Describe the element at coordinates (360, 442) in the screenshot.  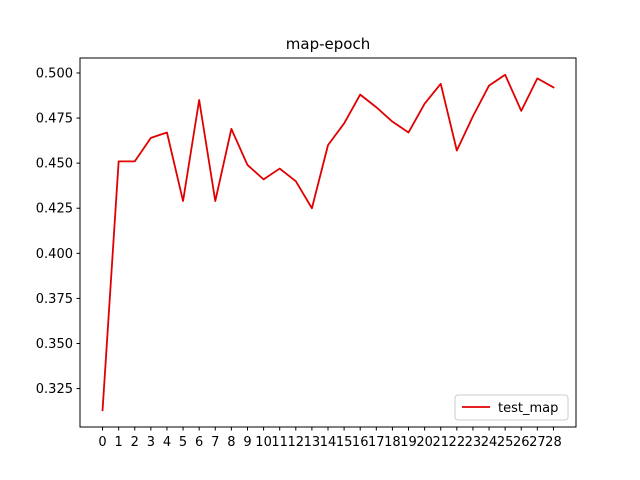
I see `x-tick-label: 16` at that location.